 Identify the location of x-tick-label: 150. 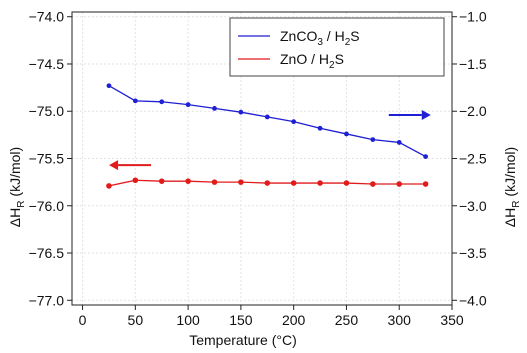
(241, 320).